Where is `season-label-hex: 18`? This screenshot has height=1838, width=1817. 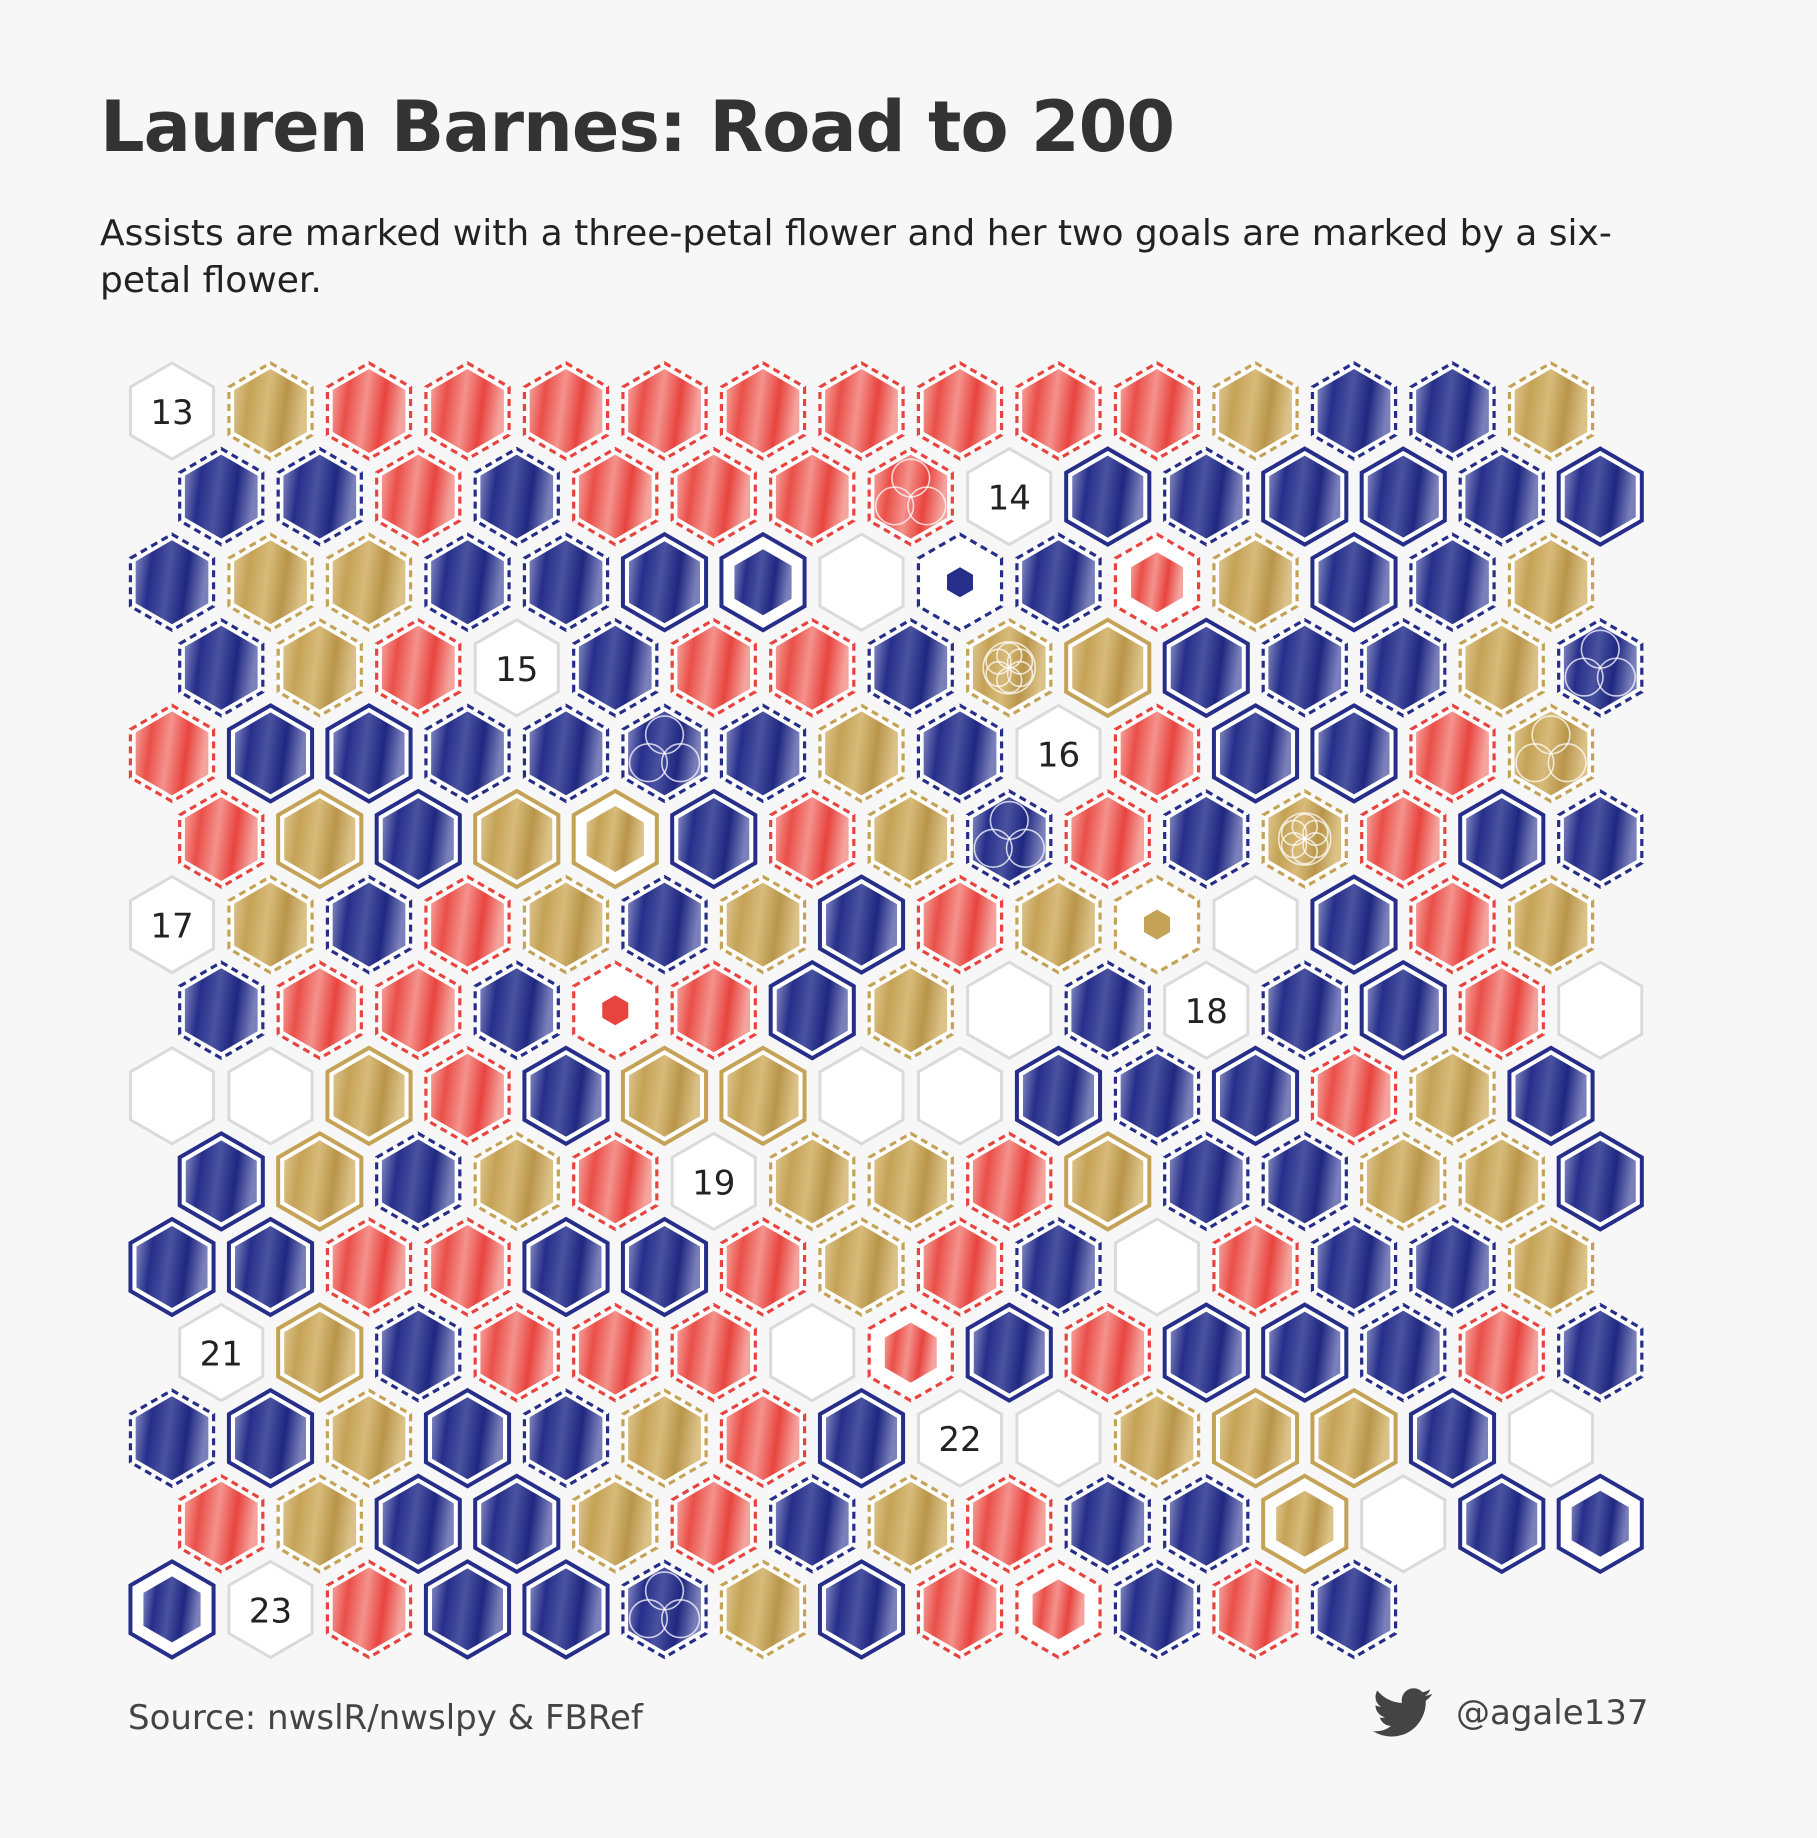 season-label-hex: 18 is located at coordinates (1206, 1010).